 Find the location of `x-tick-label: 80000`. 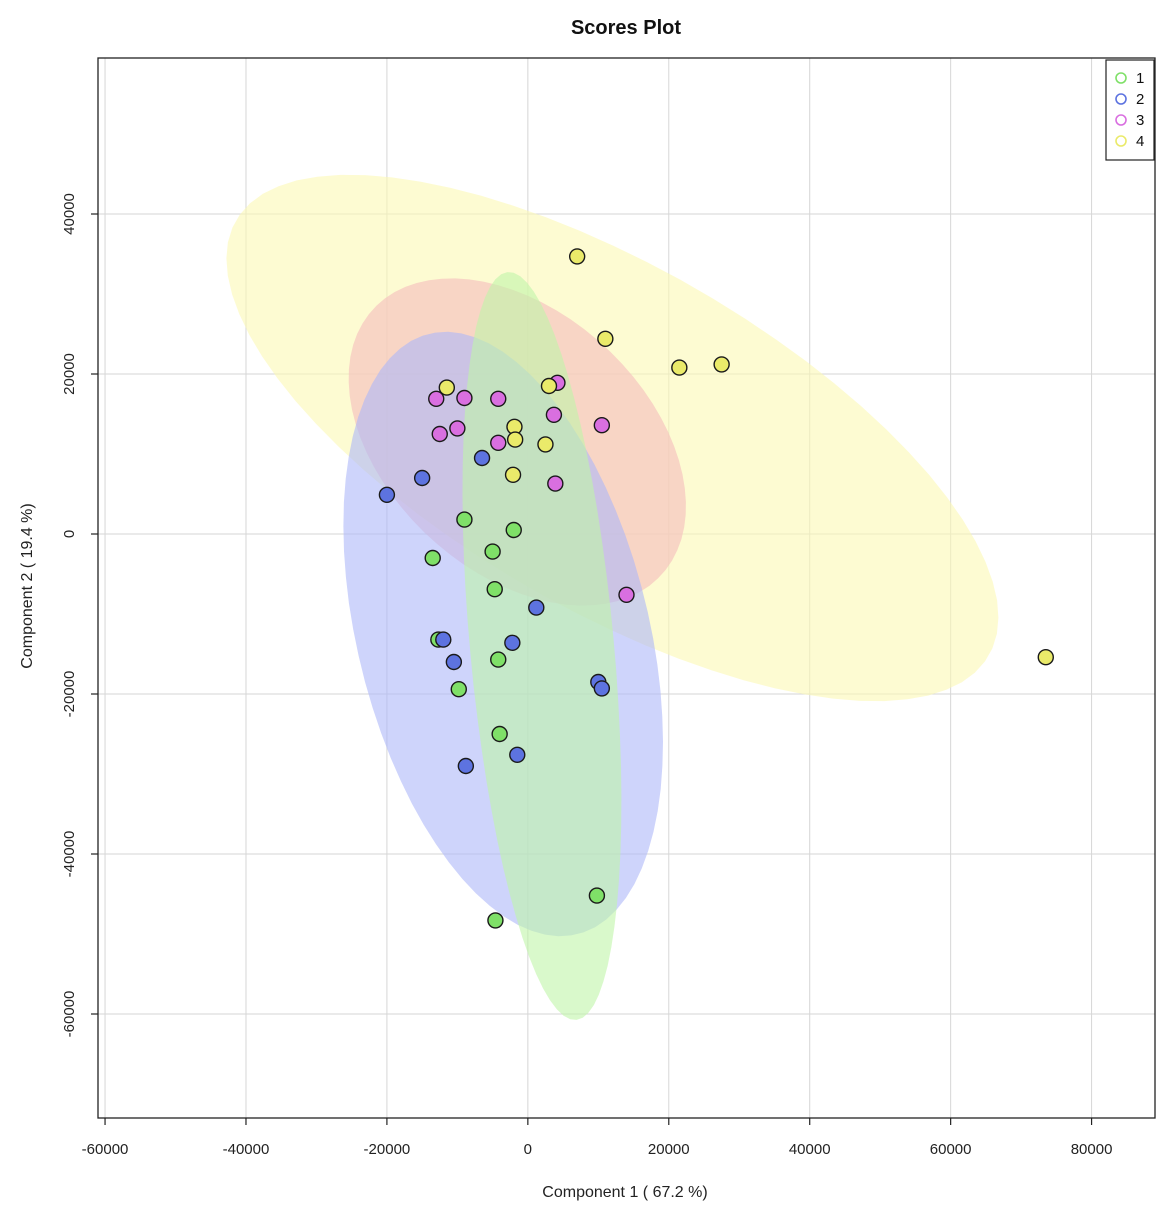

x-tick-label: 80000 is located at coordinates (1092, 1149).